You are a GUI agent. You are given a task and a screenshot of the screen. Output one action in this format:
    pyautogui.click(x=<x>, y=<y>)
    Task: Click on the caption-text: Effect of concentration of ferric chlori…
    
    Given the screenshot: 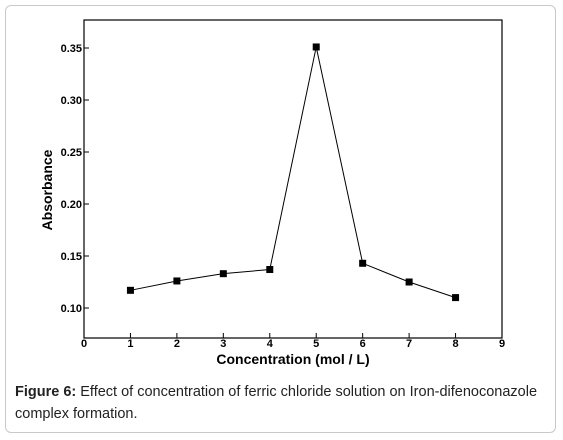 What is the action you would take?
    pyautogui.click(x=276, y=403)
    